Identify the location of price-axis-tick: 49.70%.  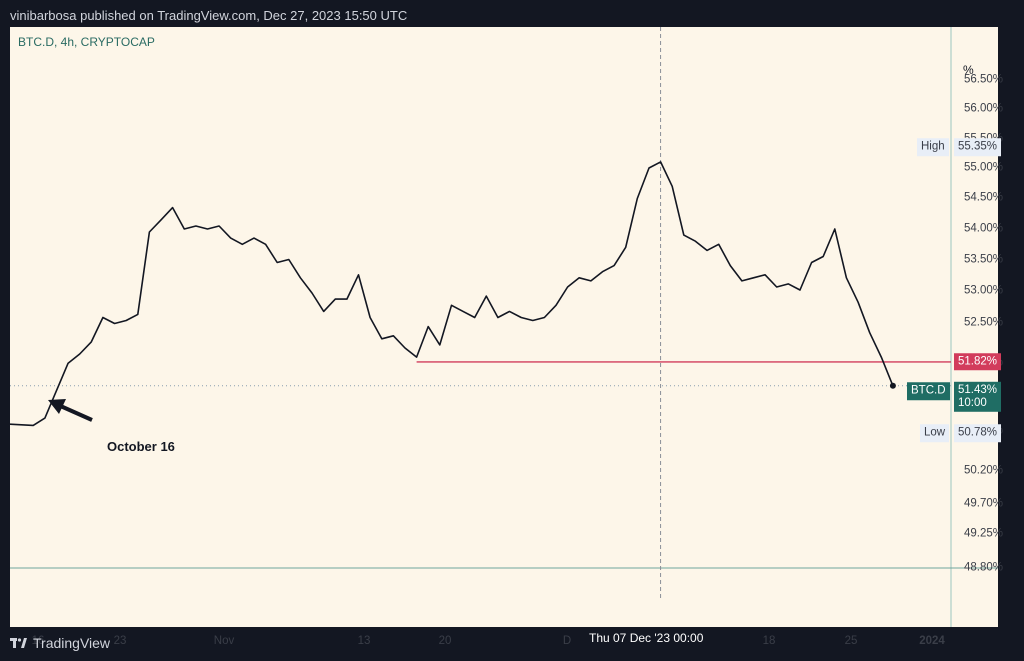
(984, 503).